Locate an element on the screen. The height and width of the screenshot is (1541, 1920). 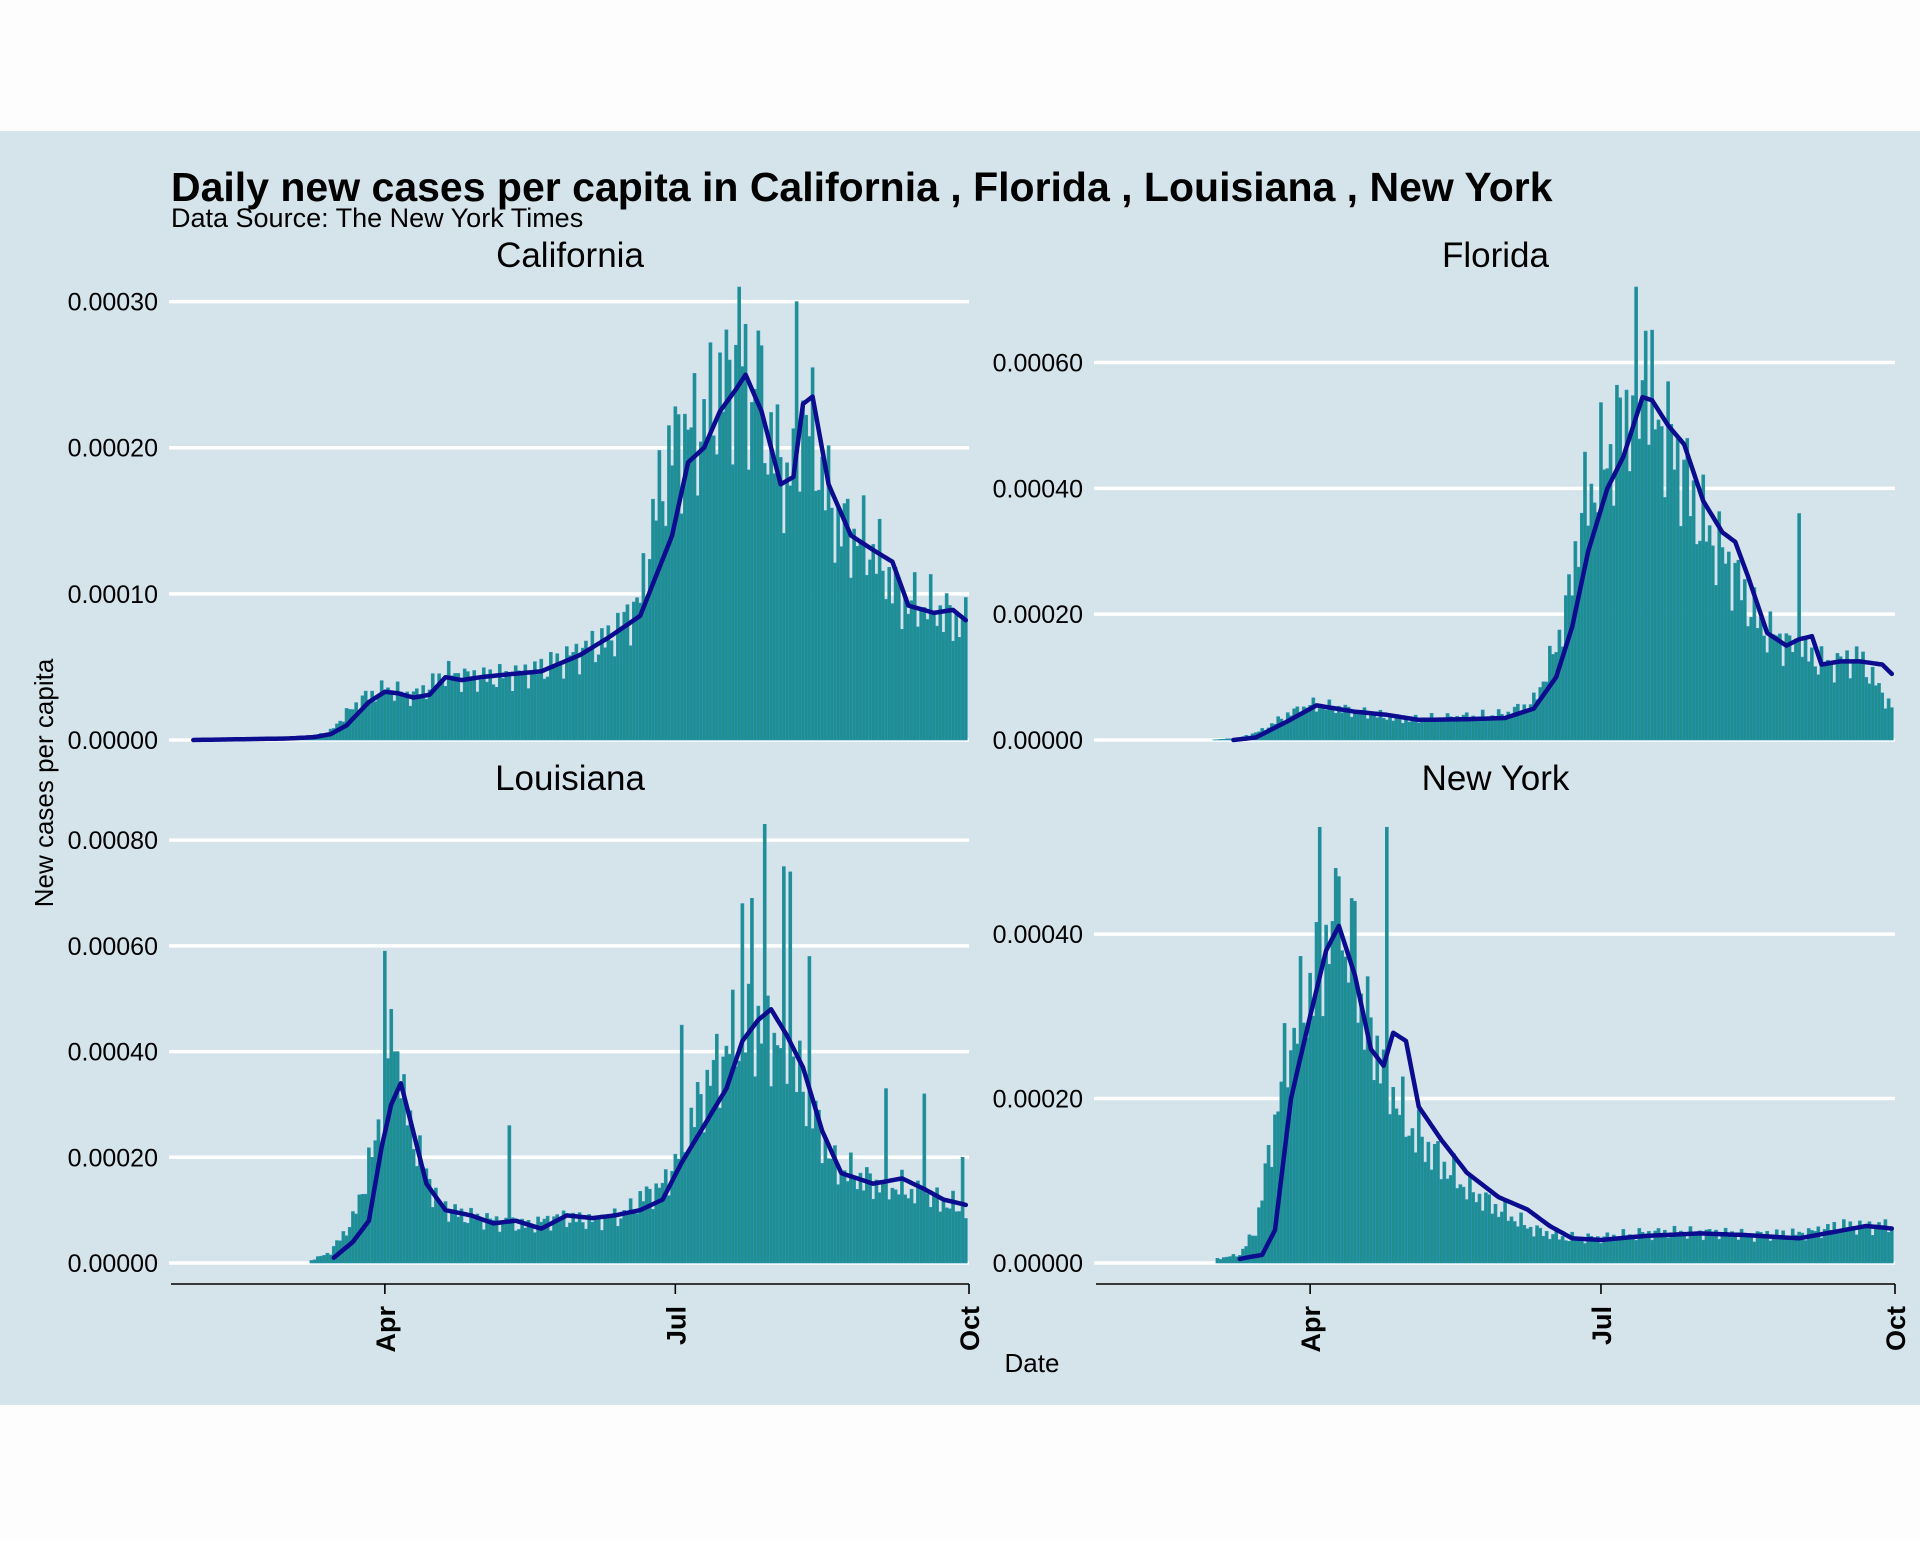
x-axis-title: Date is located at coordinates (1032, 1363).